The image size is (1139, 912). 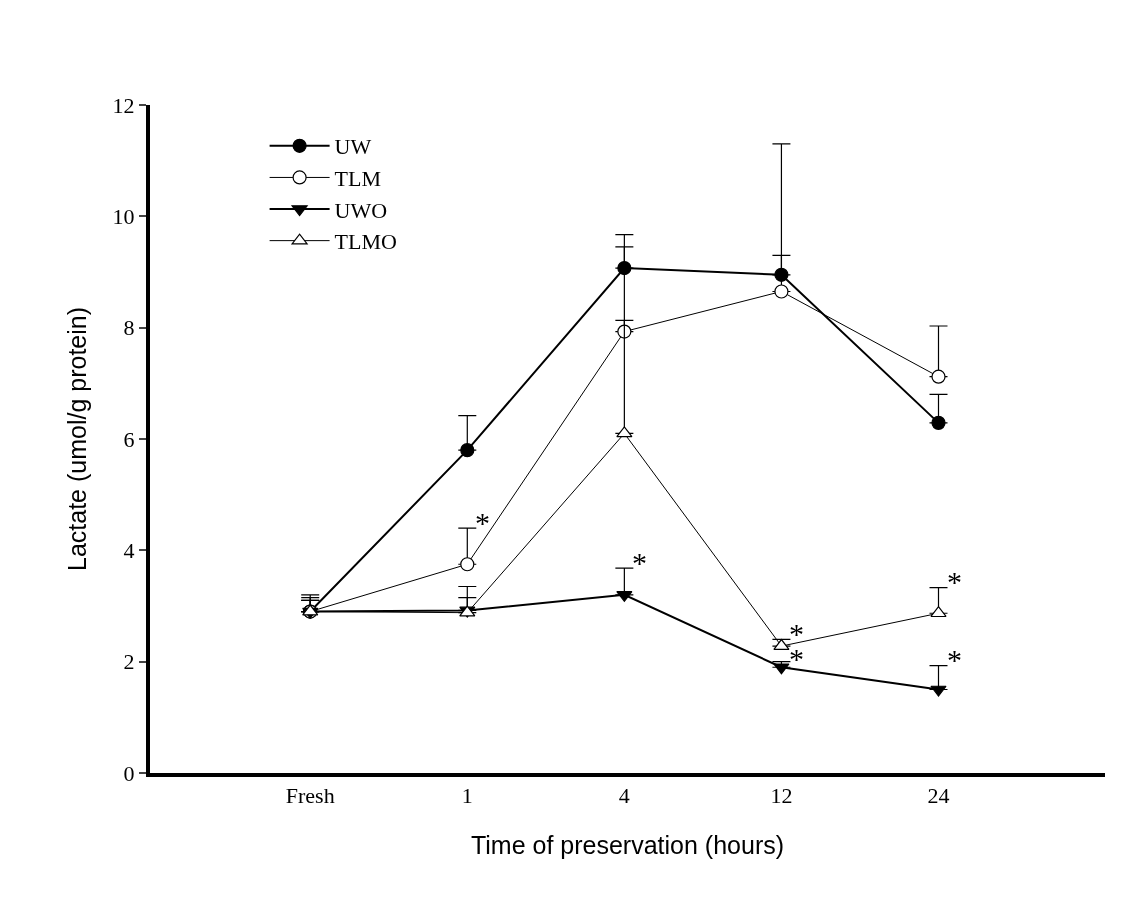 What do you see at coordinates (361, 210) in the screenshot?
I see `legend-label: UWO` at bounding box center [361, 210].